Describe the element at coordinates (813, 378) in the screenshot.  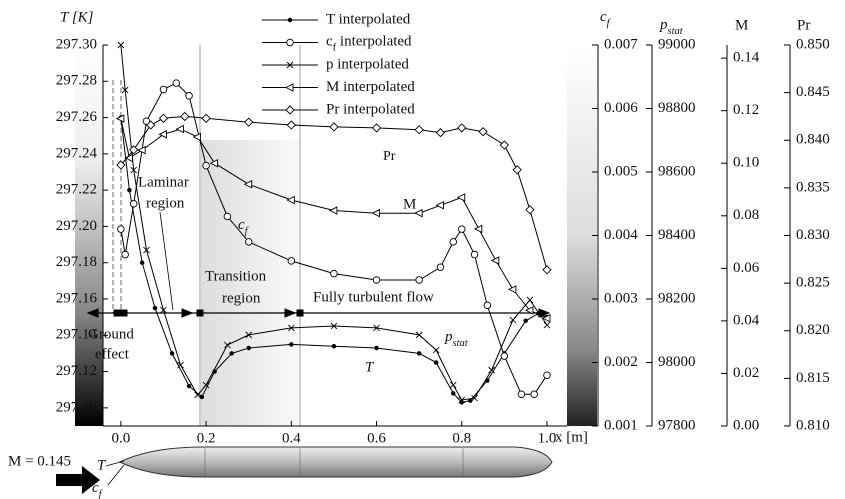
I see `y-tick-label: 0.815` at that location.